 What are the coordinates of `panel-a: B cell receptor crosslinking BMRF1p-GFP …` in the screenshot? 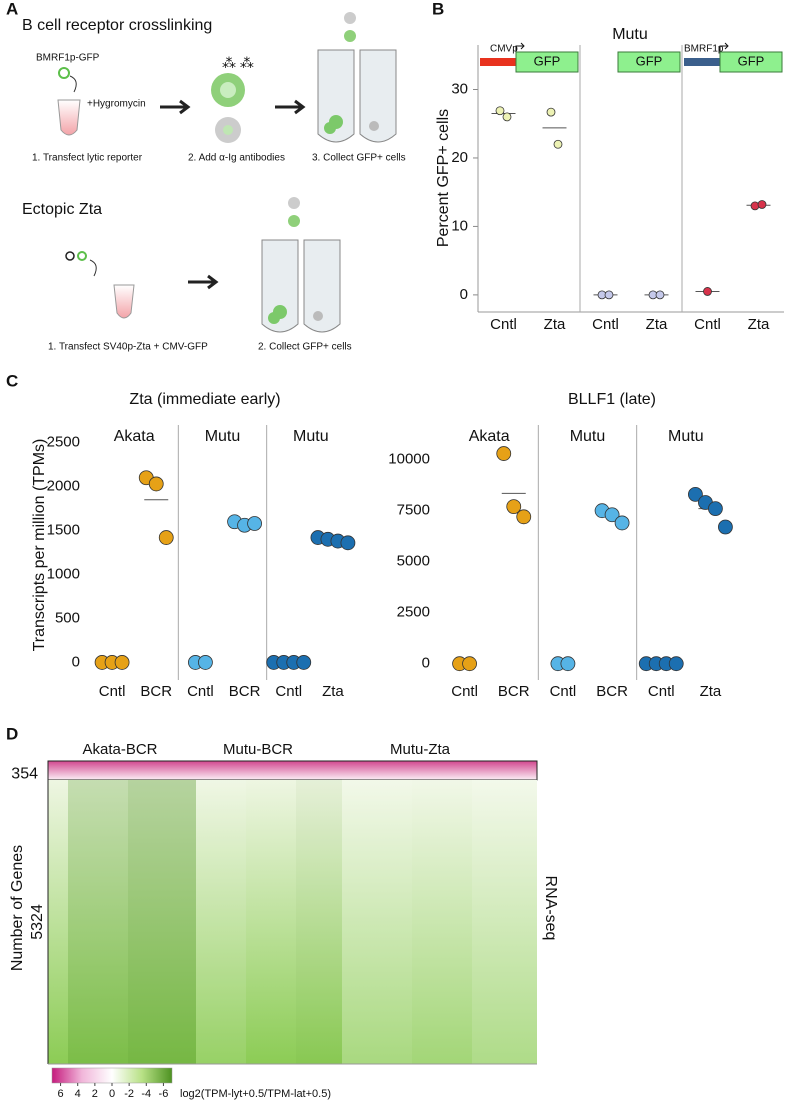 It's located at (214, 182).